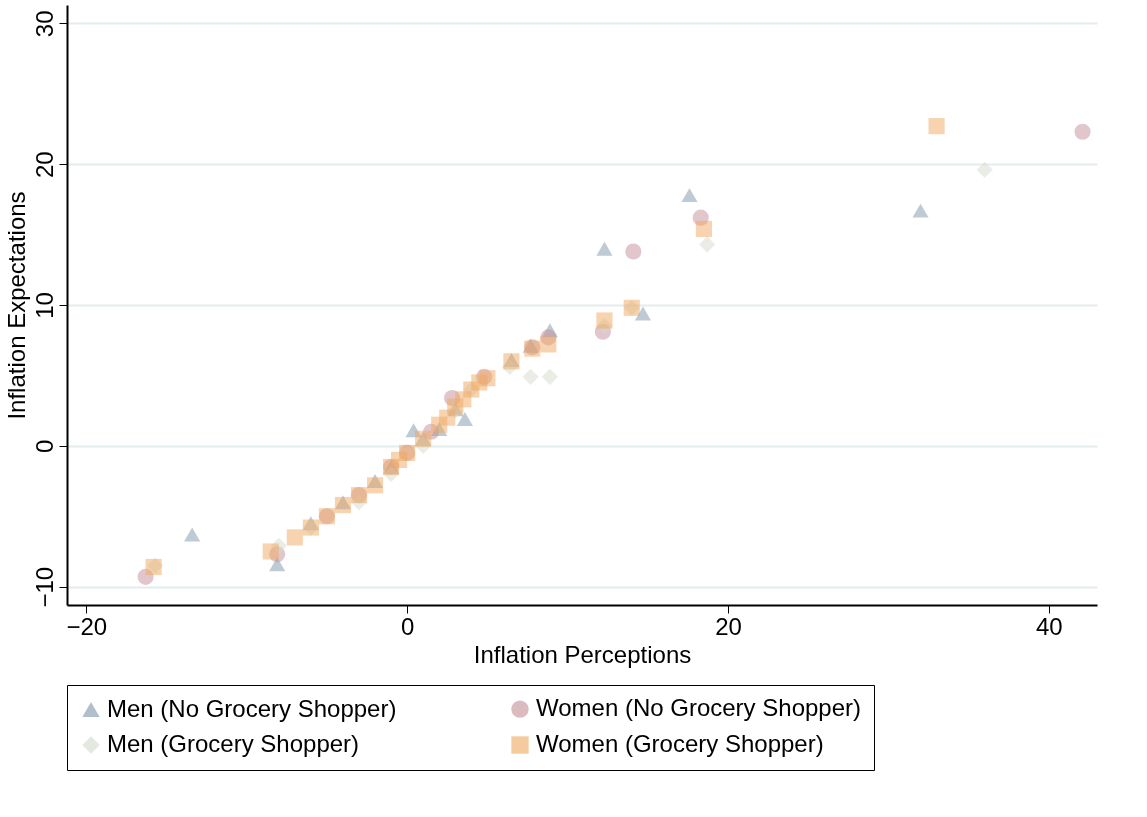  I want to click on legend-label: Men (No Grocery Shopper), so click(252, 708).